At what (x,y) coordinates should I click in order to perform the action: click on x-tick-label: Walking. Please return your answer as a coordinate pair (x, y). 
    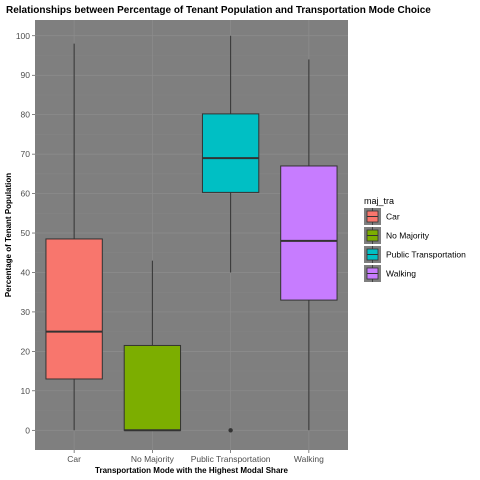
    Looking at the image, I should click on (309, 459).